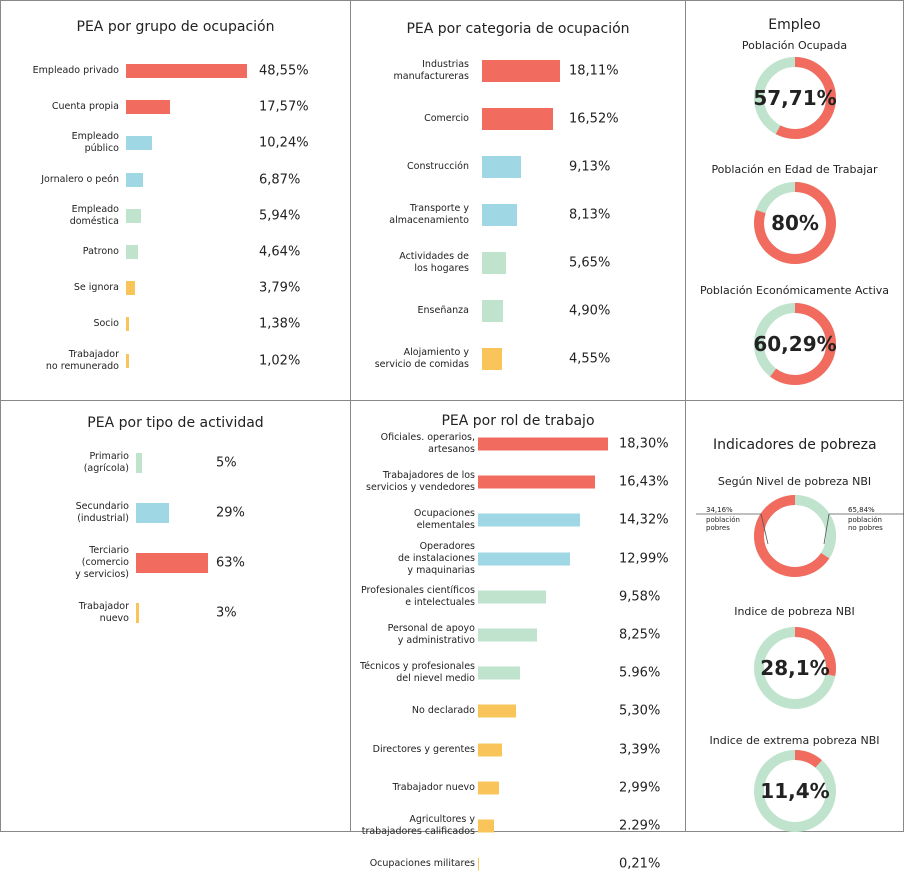 Image resolution: width=904 pixels, height=872 pixels. I want to click on category-label: Oficiales. operarios, artesanos, so click(427, 443).